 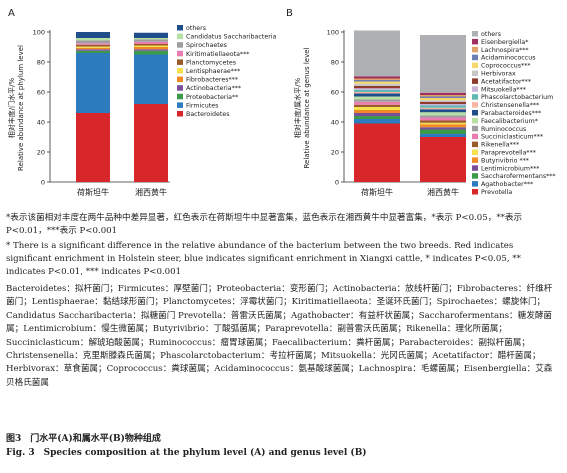 What do you see at coordinates (333, 33) in the screenshot?
I see `y-tick-label: 100` at bounding box center [333, 33].